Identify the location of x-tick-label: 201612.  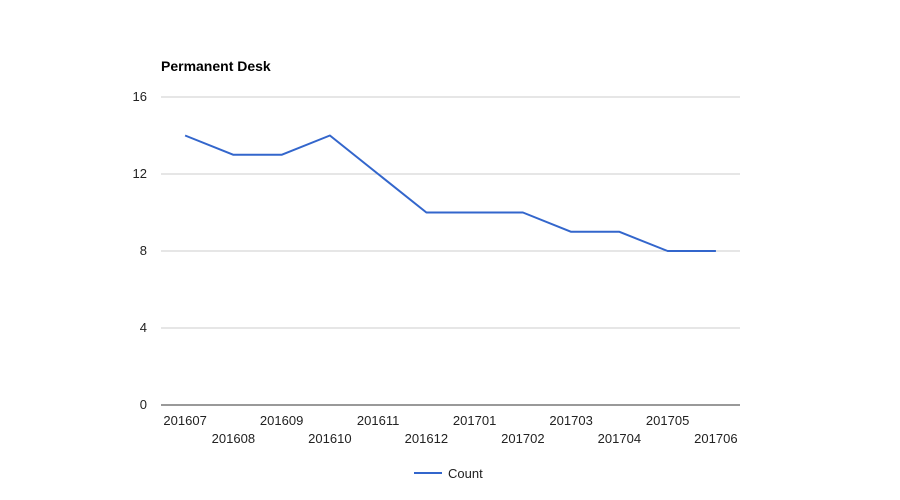
(426, 438).